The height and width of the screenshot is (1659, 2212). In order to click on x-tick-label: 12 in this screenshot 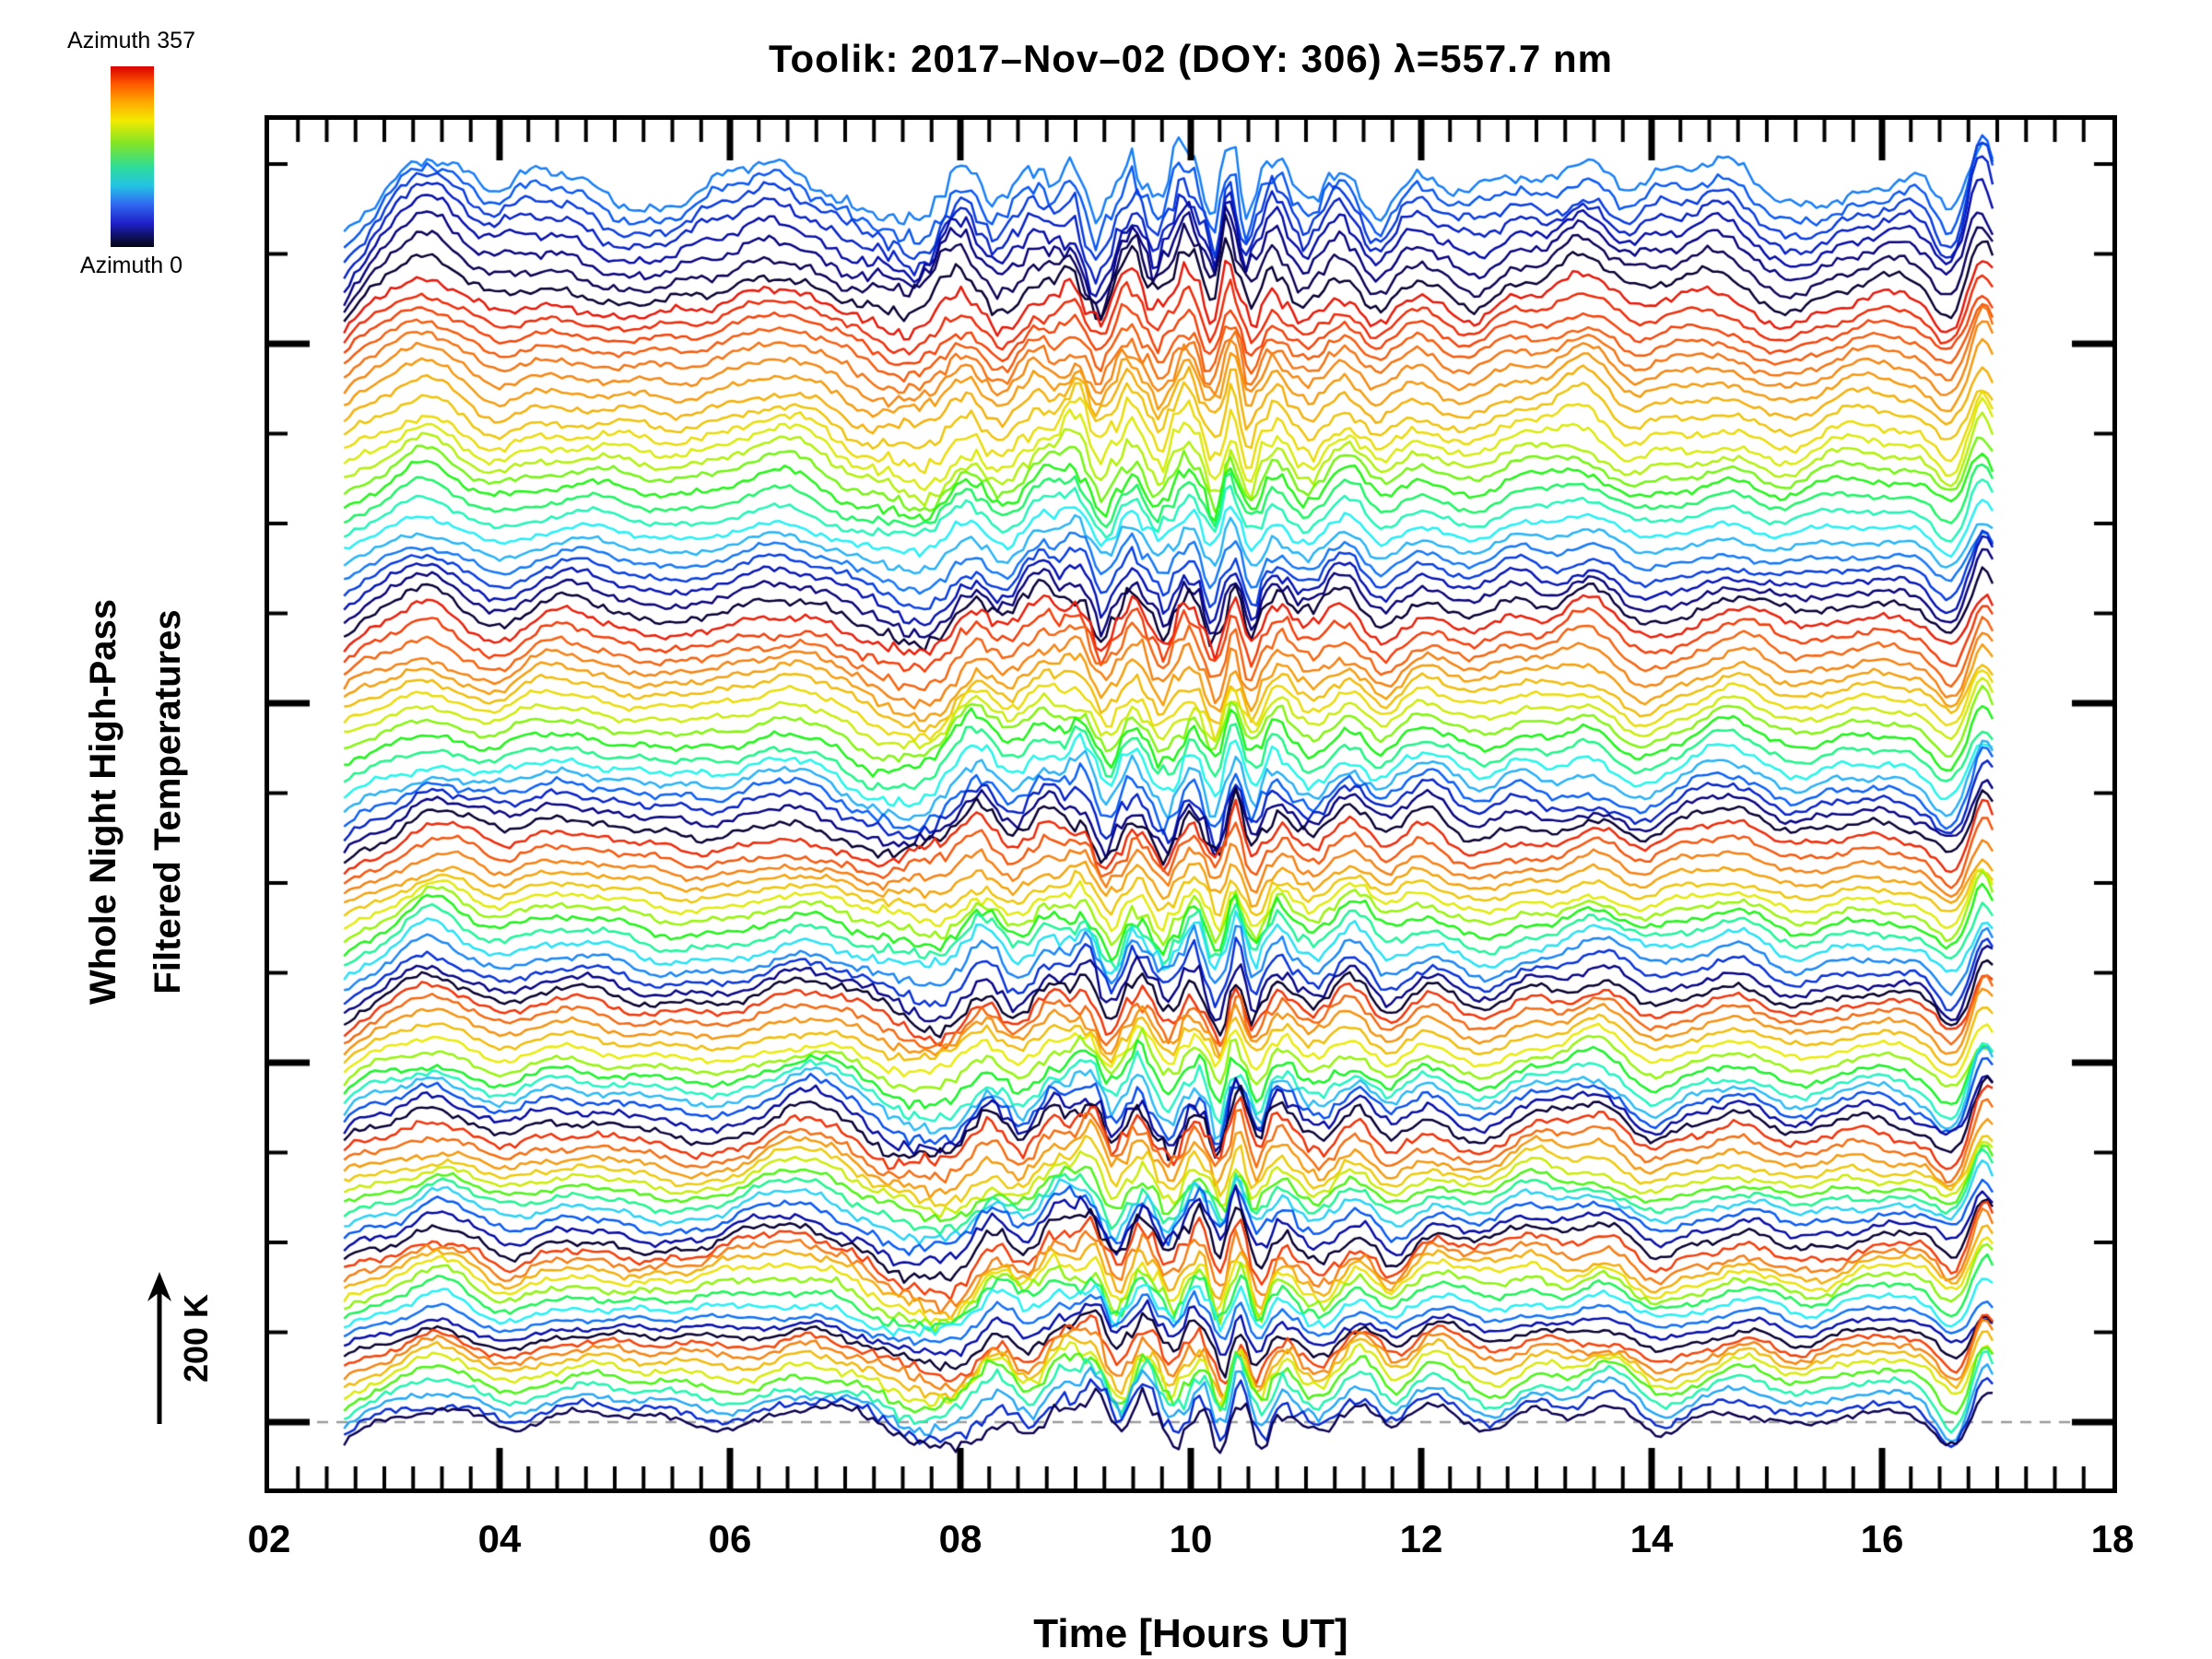, I will do `click(1421, 1538)`.